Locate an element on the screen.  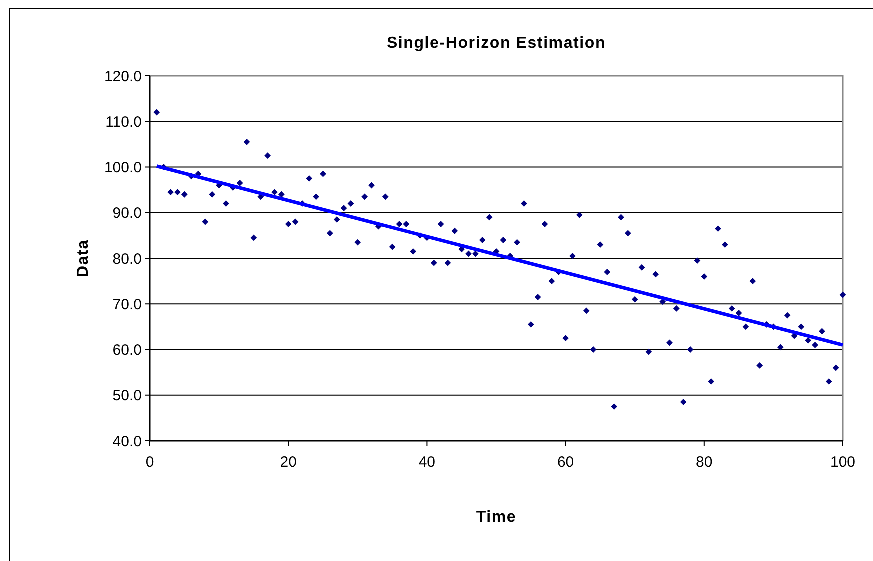
y-tick-label: 70.0 is located at coordinates (127, 305).